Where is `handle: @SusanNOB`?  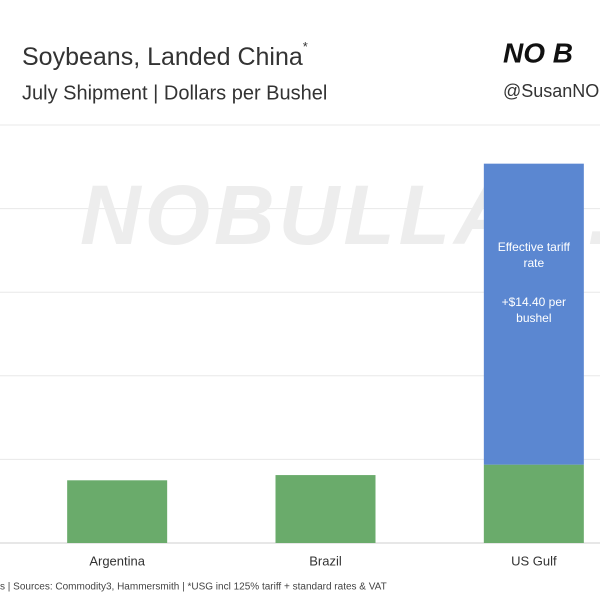 handle: @SusanNOB is located at coordinates (551, 91).